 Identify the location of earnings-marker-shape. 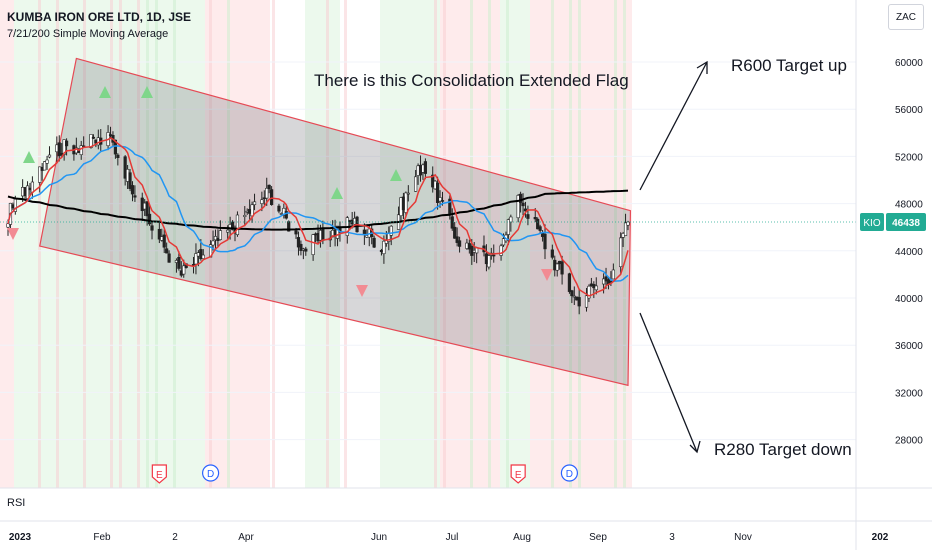
(159, 474).